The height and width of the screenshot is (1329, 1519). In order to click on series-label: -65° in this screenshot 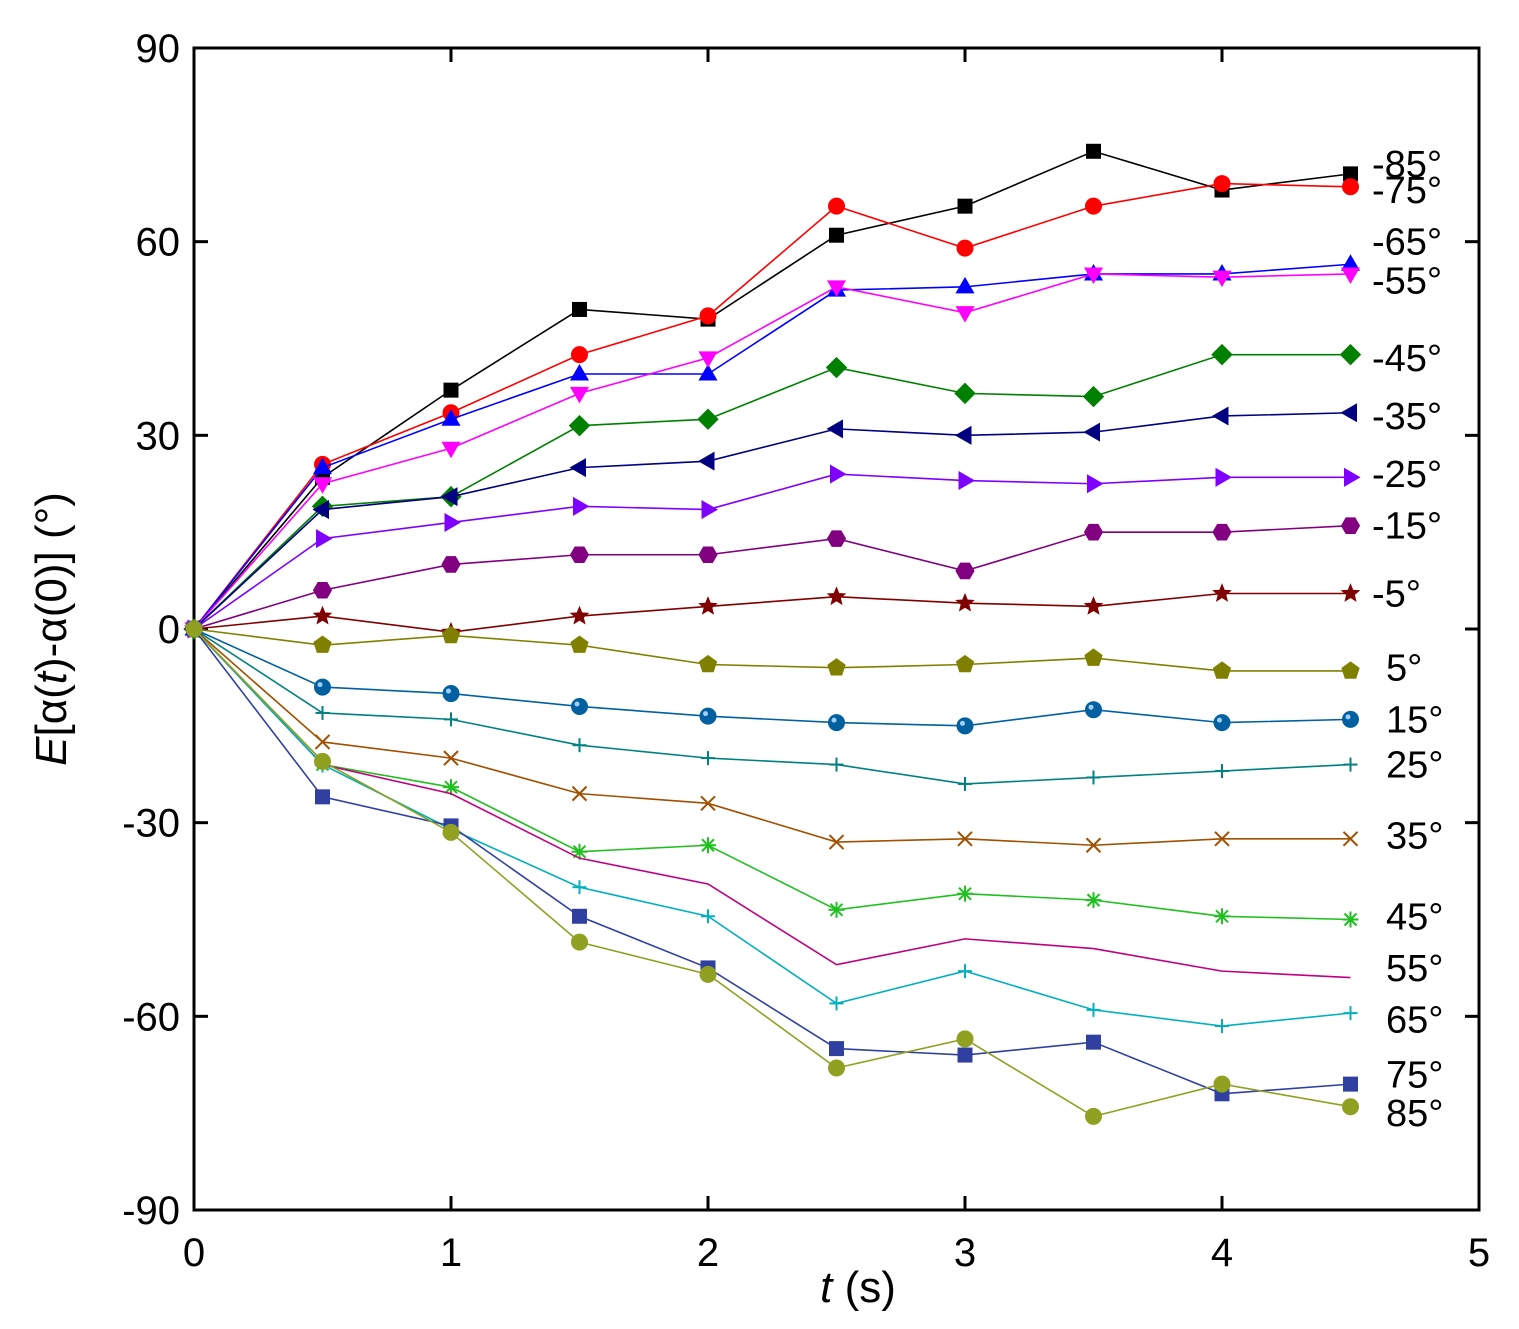, I will do `click(1407, 243)`.